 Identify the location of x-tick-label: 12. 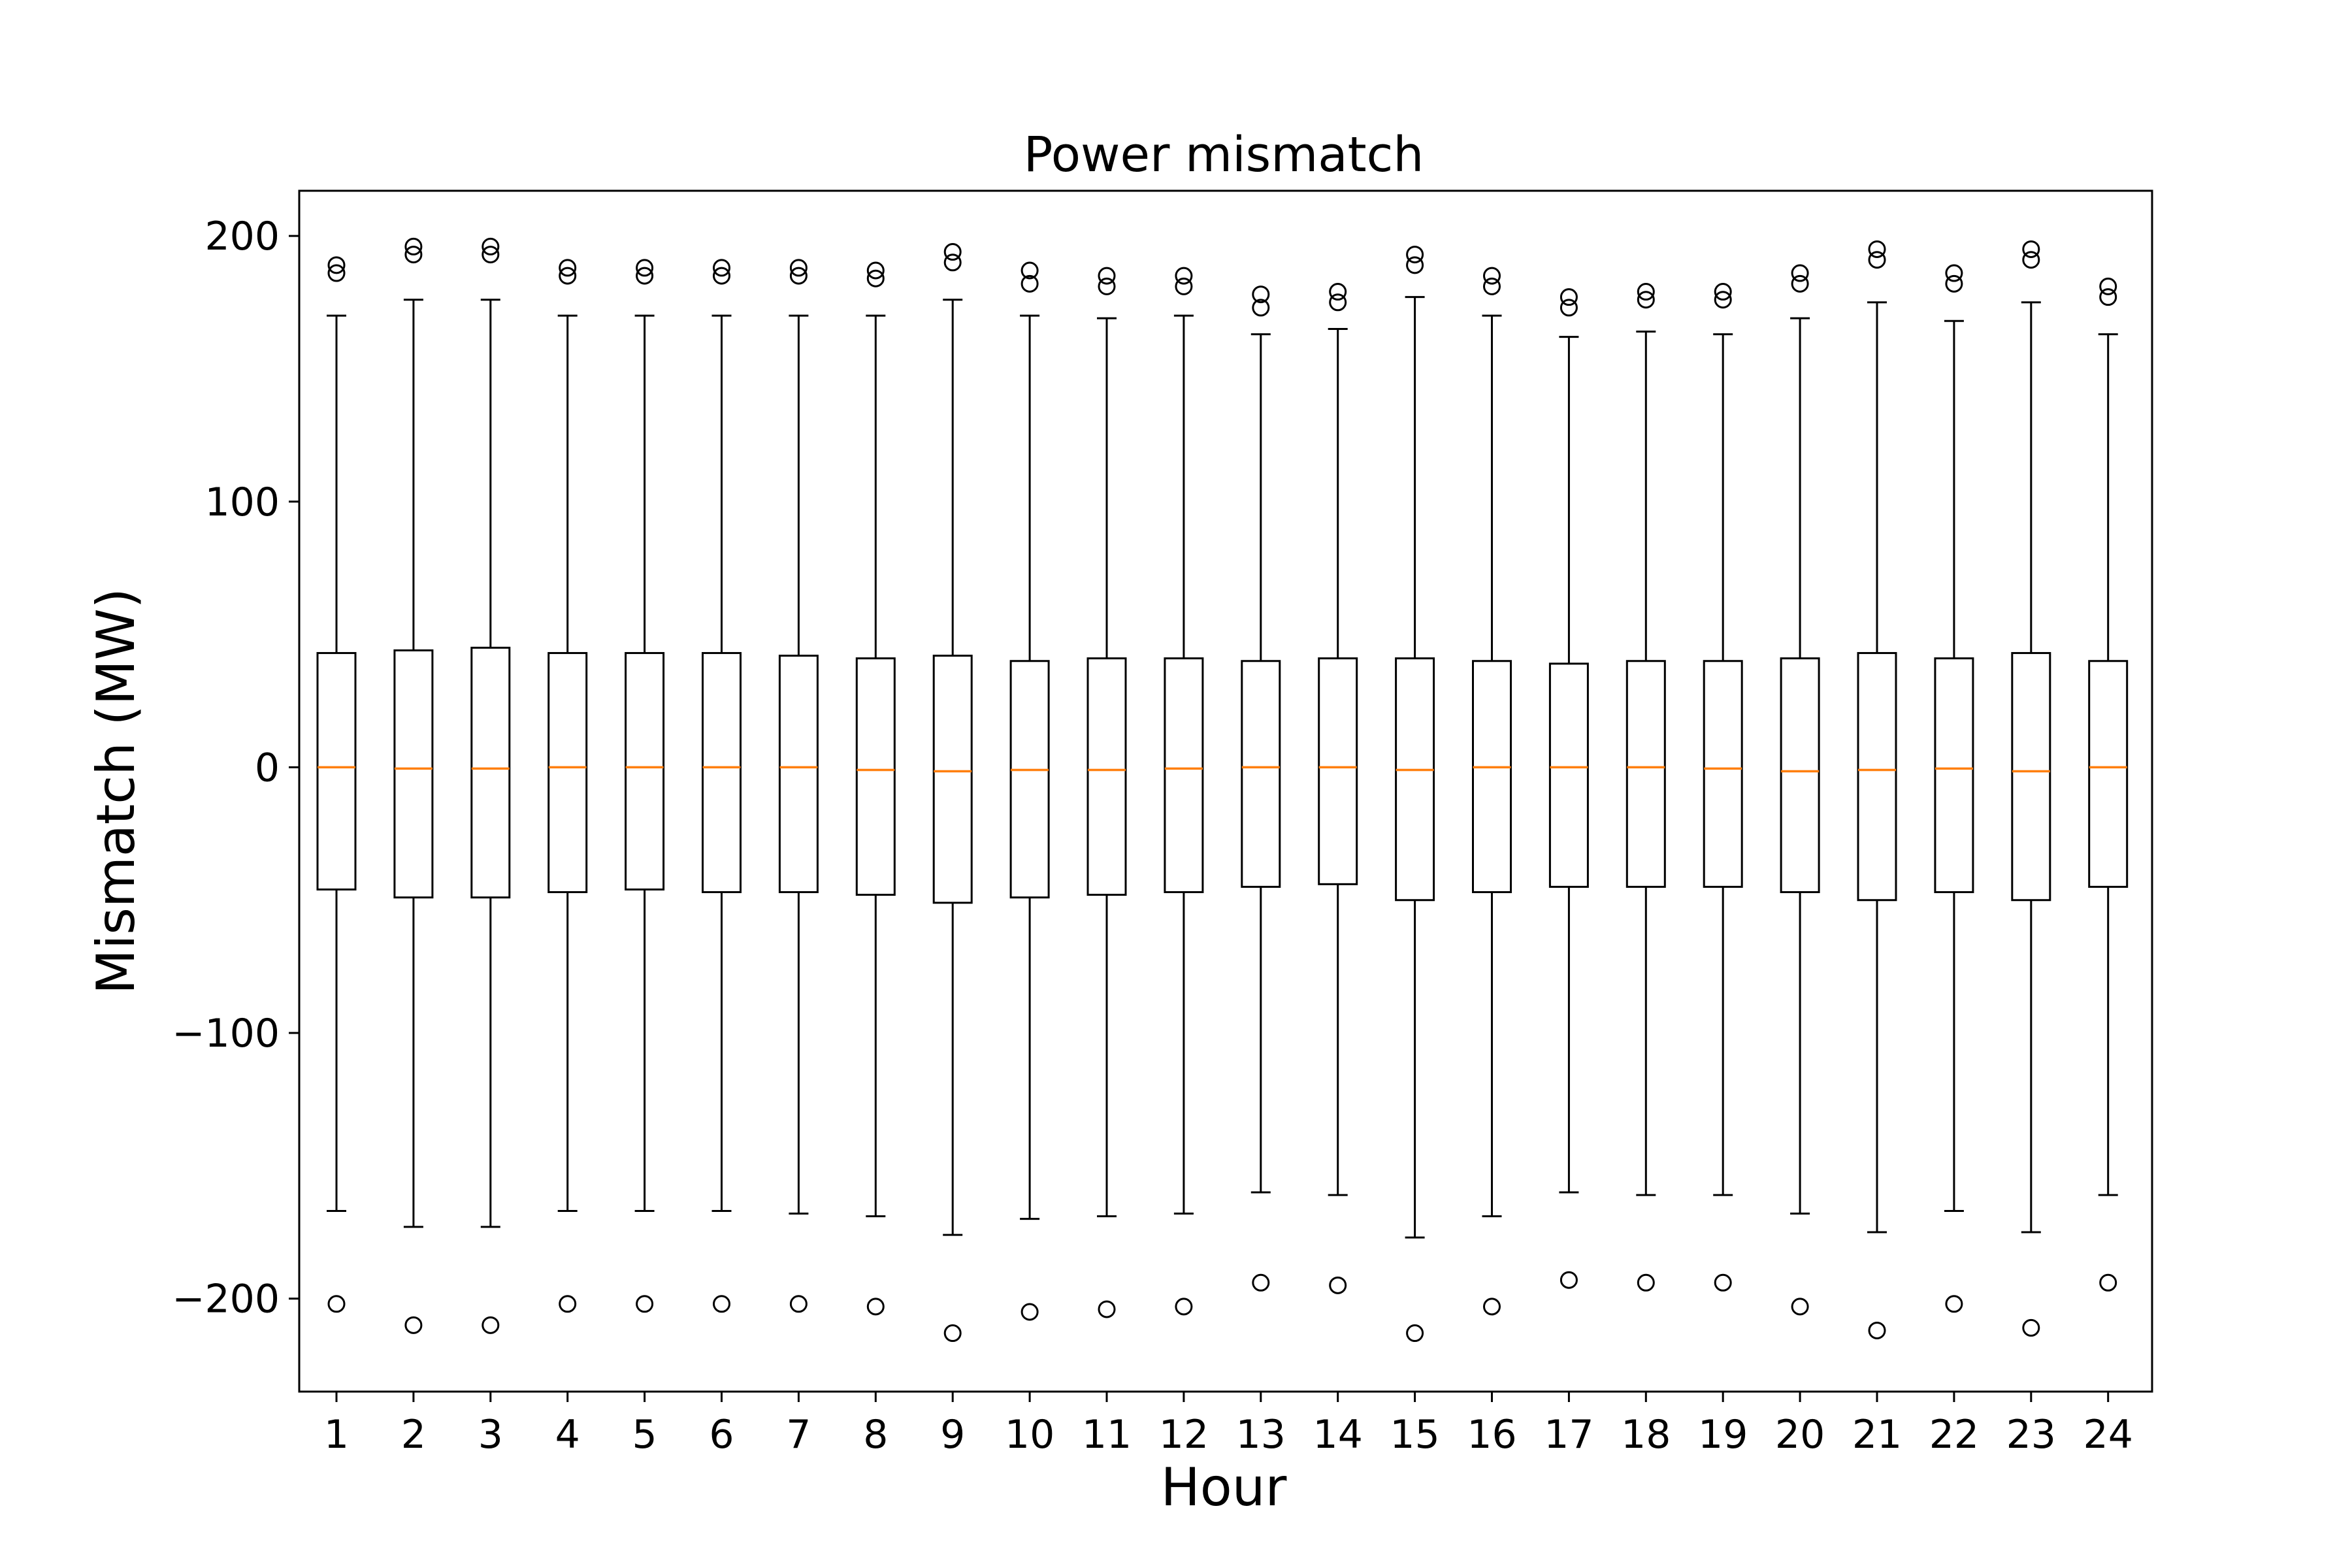
(1184, 1435).